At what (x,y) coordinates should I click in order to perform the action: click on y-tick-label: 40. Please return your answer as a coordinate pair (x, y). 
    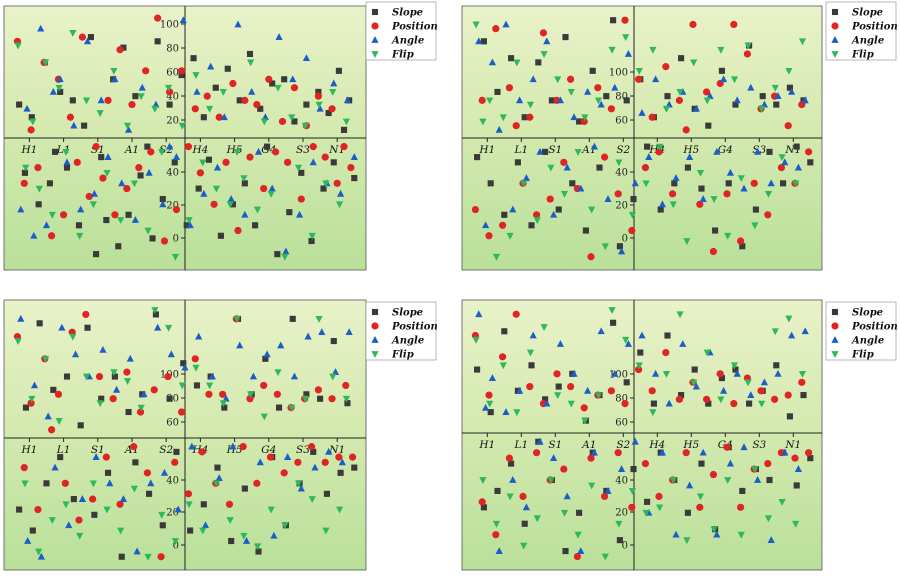
    Looking at the image, I should click on (172, 481).